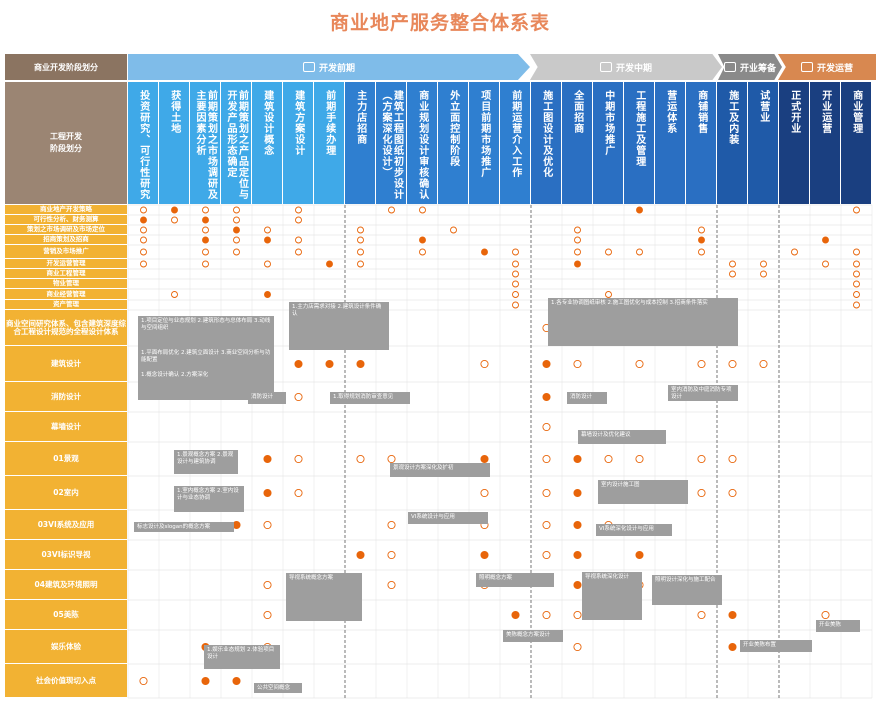  What do you see at coordinates (825, 143) in the screenshot?
I see `column-header: 开业运营` at bounding box center [825, 143].